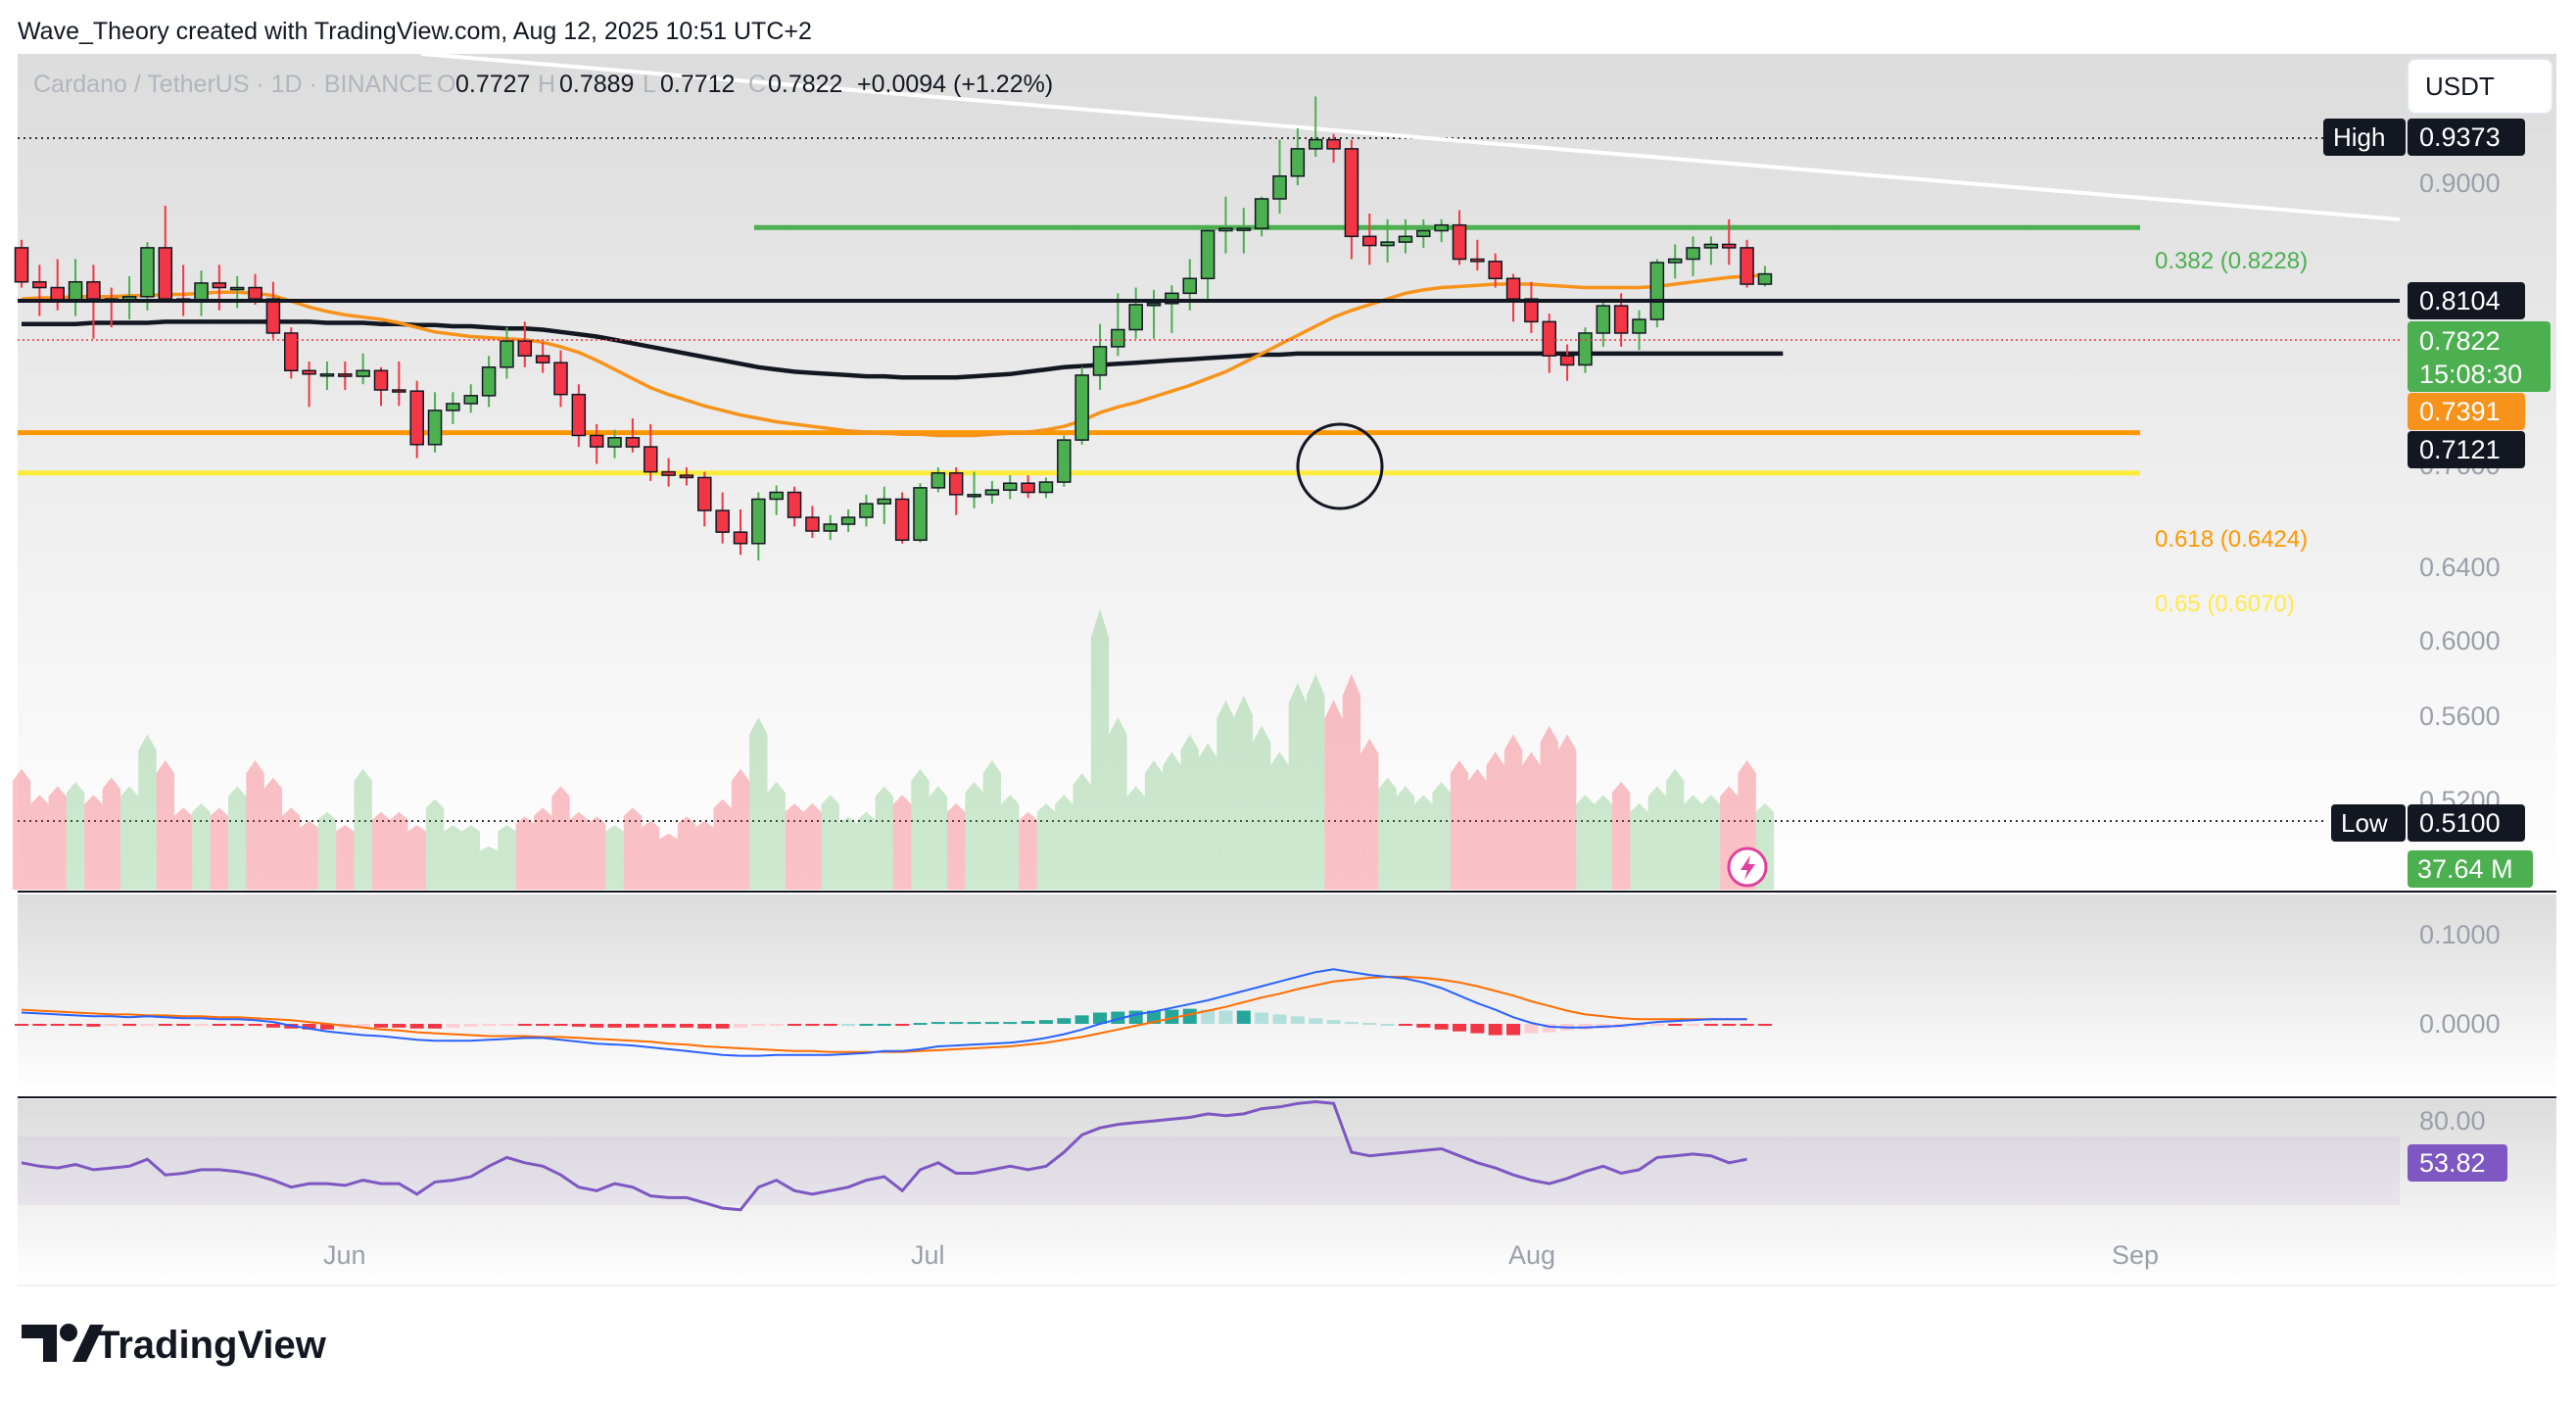 This screenshot has height=1403, width=2576. What do you see at coordinates (2466, 823) in the screenshot?
I see `low-value-box` at bounding box center [2466, 823].